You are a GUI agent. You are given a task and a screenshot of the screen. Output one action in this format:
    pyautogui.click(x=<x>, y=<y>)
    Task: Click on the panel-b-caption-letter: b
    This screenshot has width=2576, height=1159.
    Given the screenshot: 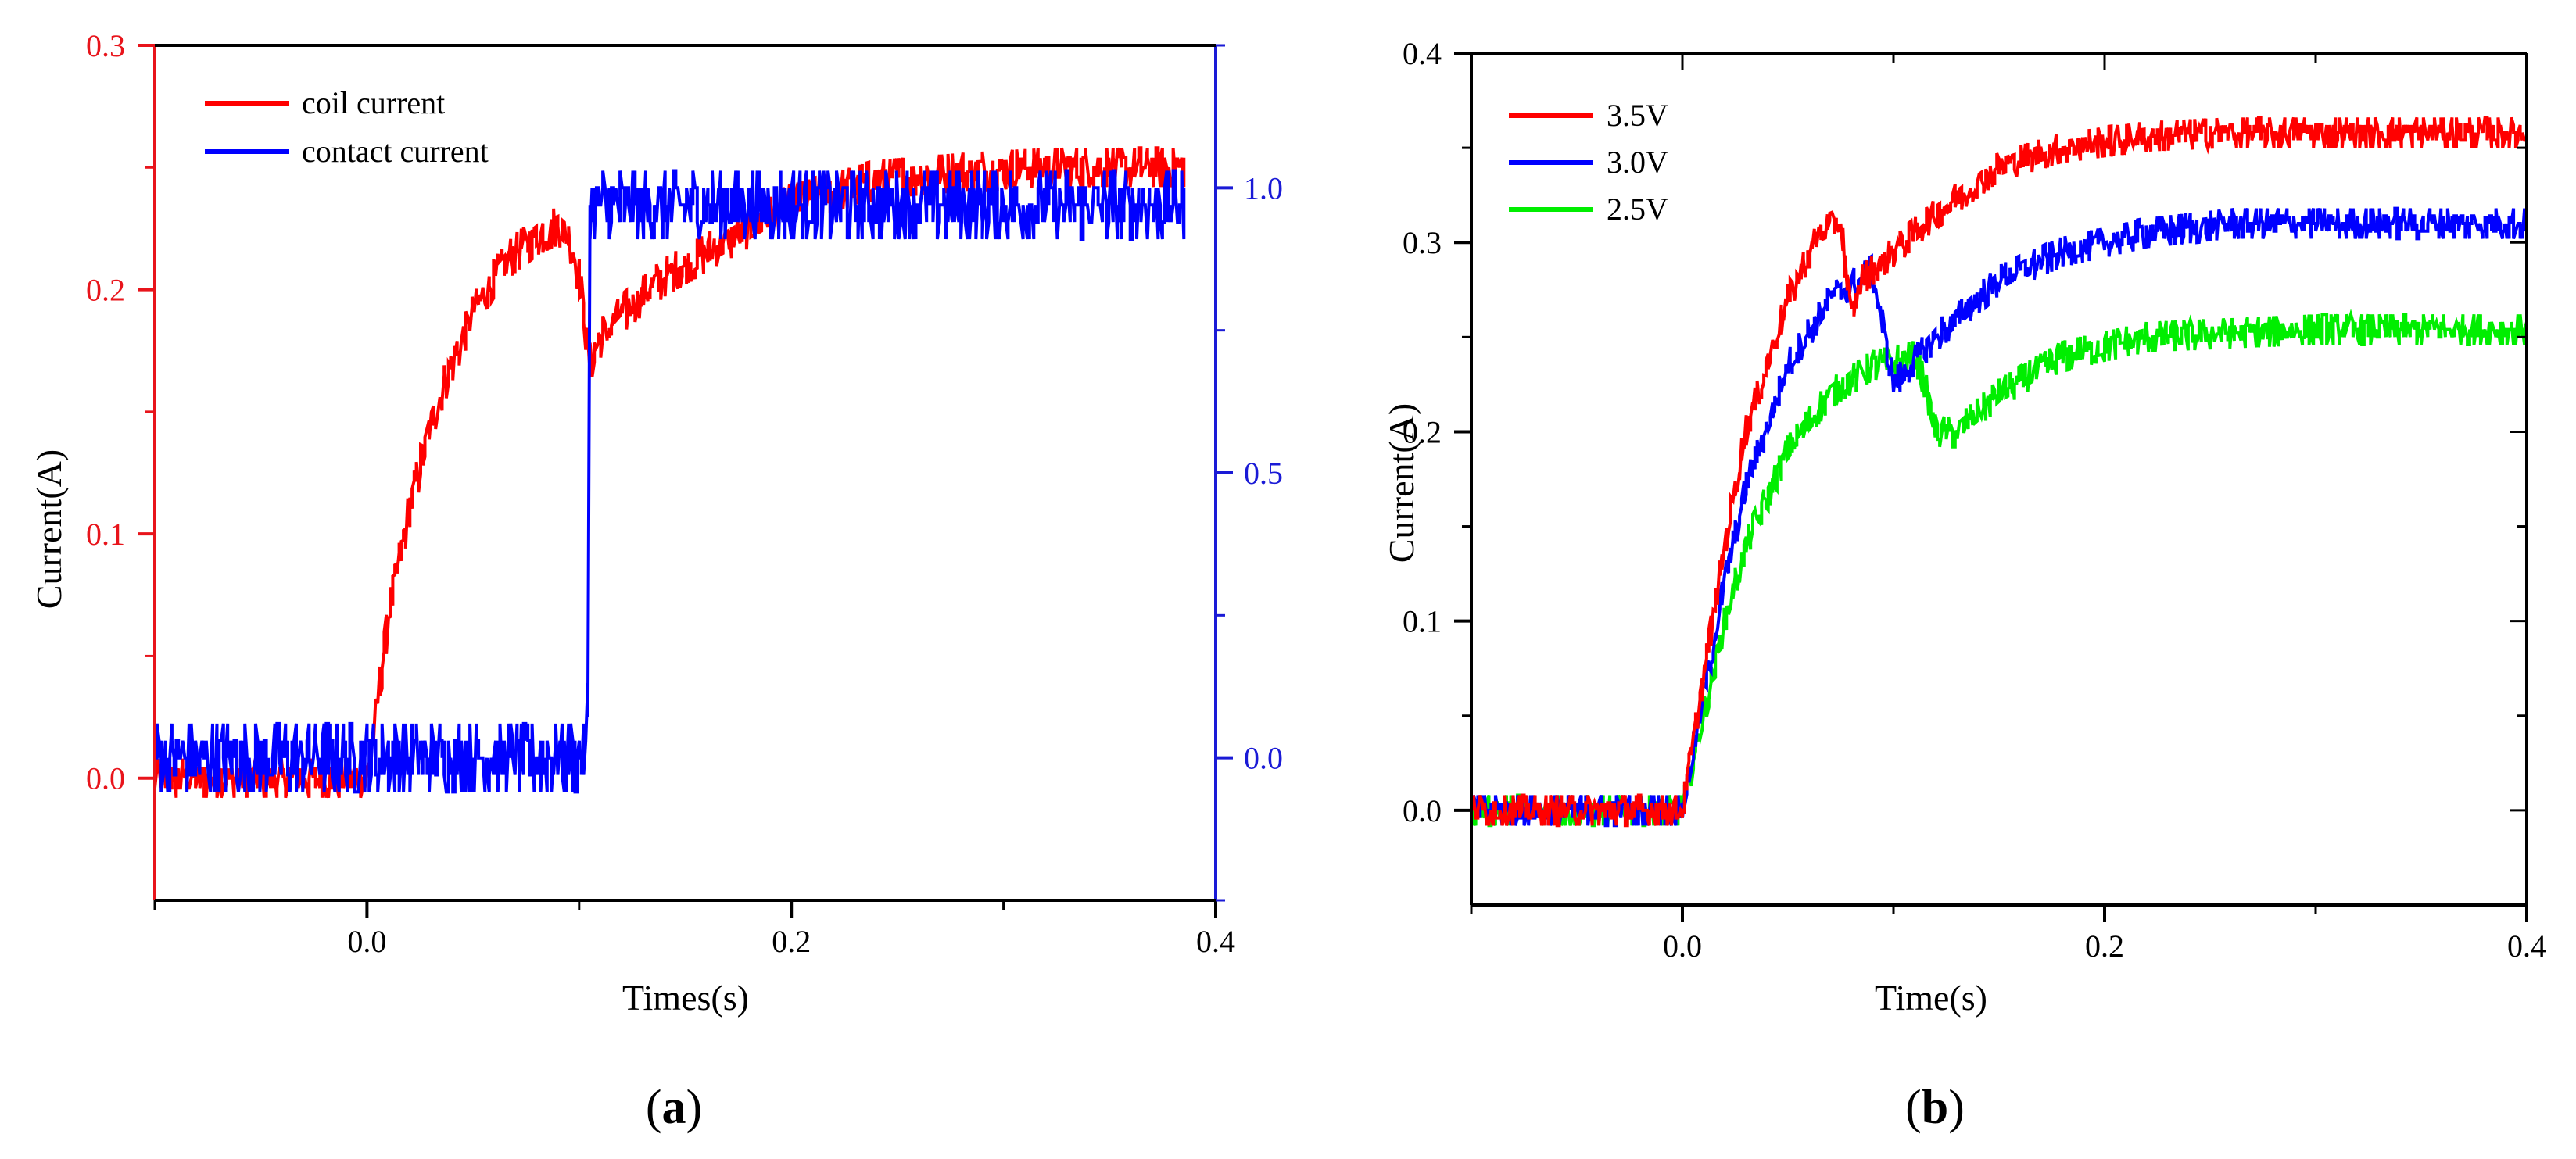 What is the action you would take?
    pyautogui.click(x=1935, y=1107)
    